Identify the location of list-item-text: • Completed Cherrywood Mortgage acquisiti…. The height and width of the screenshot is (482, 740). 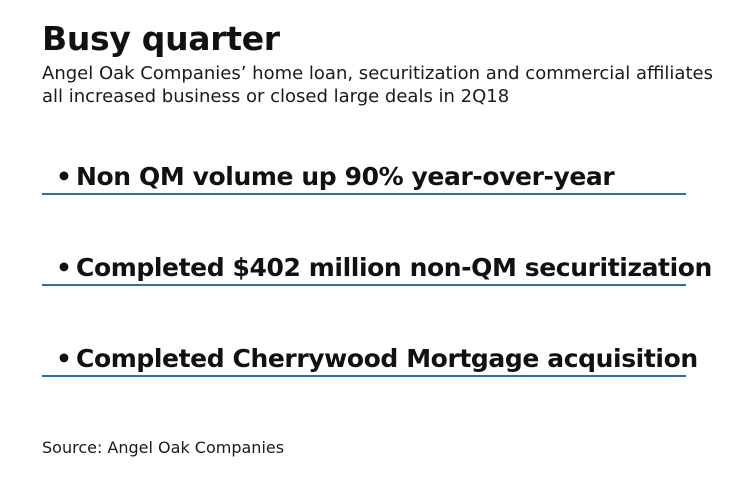
(377, 359).